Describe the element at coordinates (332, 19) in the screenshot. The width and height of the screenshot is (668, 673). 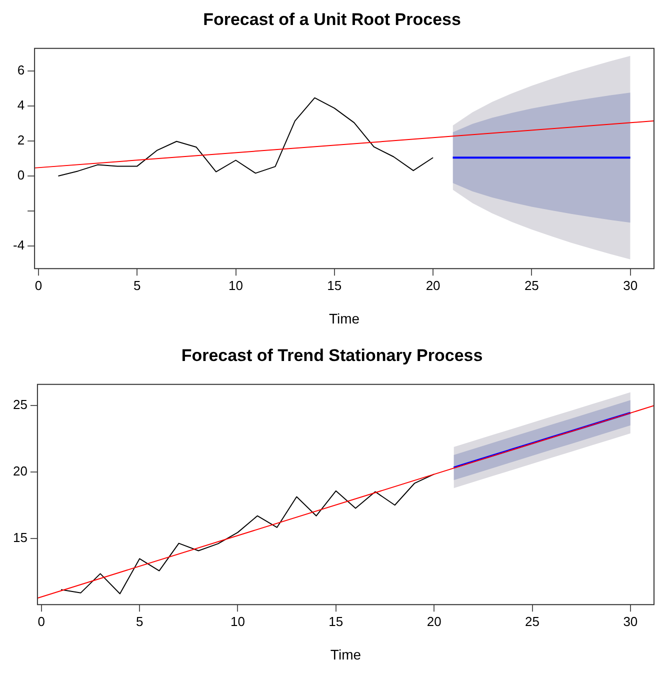
I see `chart-title: Forecast of a Unit Root Process` at that location.